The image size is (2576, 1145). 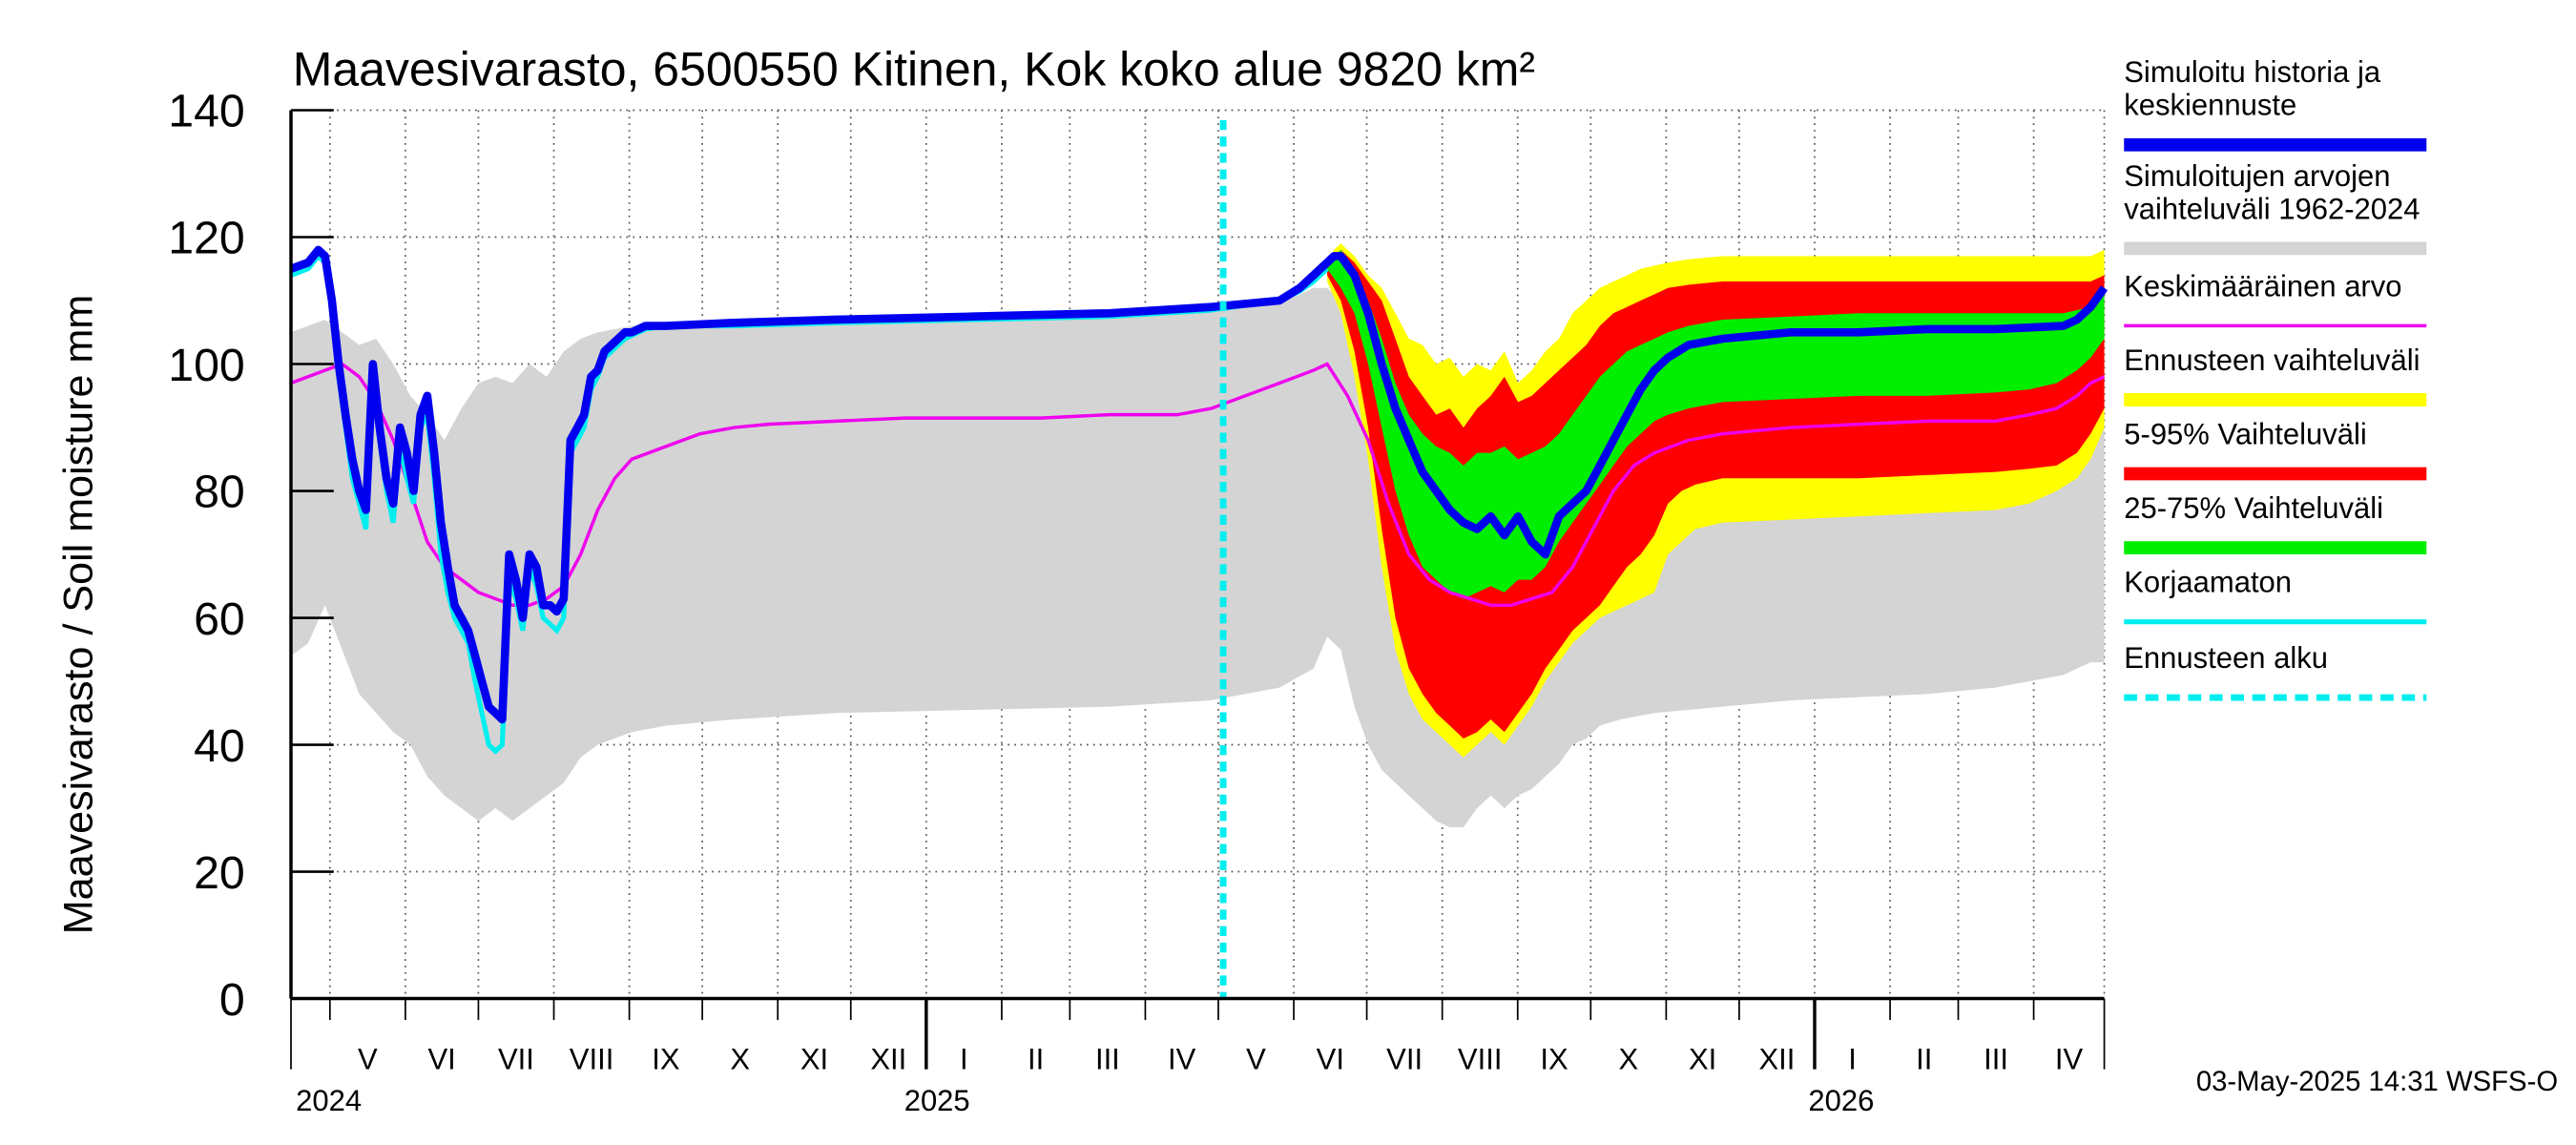 What do you see at coordinates (2226, 658) in the screenshot?
I see `legend-label: Ennusteen alku` at bounding box center [2226, 658].